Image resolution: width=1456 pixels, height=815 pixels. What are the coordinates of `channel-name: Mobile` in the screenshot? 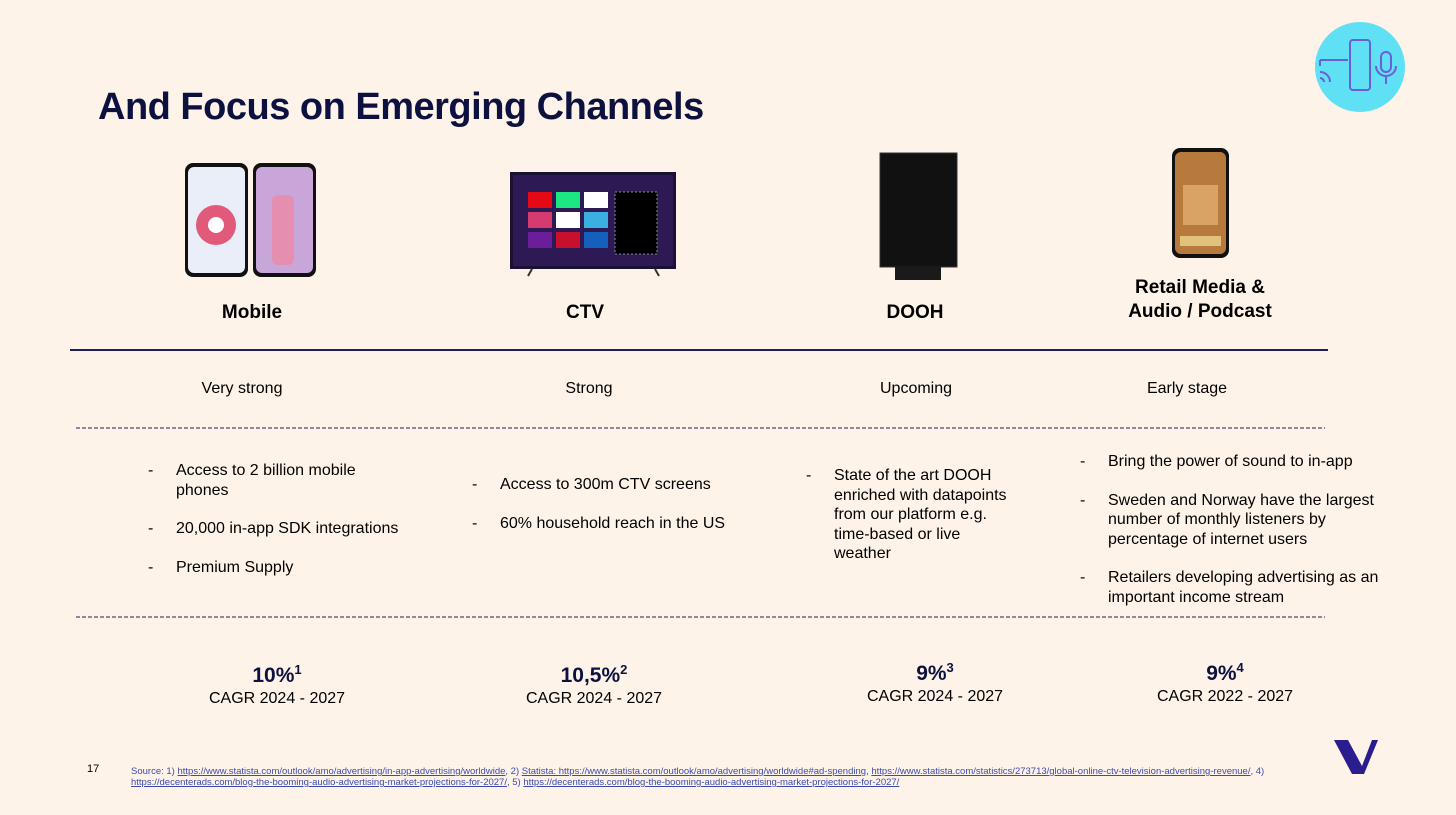 It's located at (252, 312).